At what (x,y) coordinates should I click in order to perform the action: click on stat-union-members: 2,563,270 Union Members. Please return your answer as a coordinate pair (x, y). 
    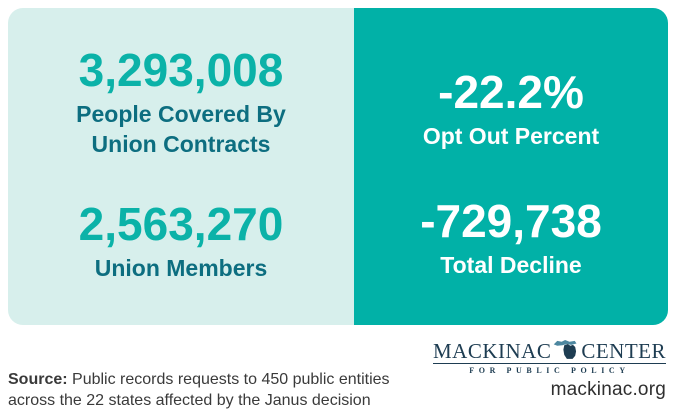
    Looking at the image, I should click on (181, 240).